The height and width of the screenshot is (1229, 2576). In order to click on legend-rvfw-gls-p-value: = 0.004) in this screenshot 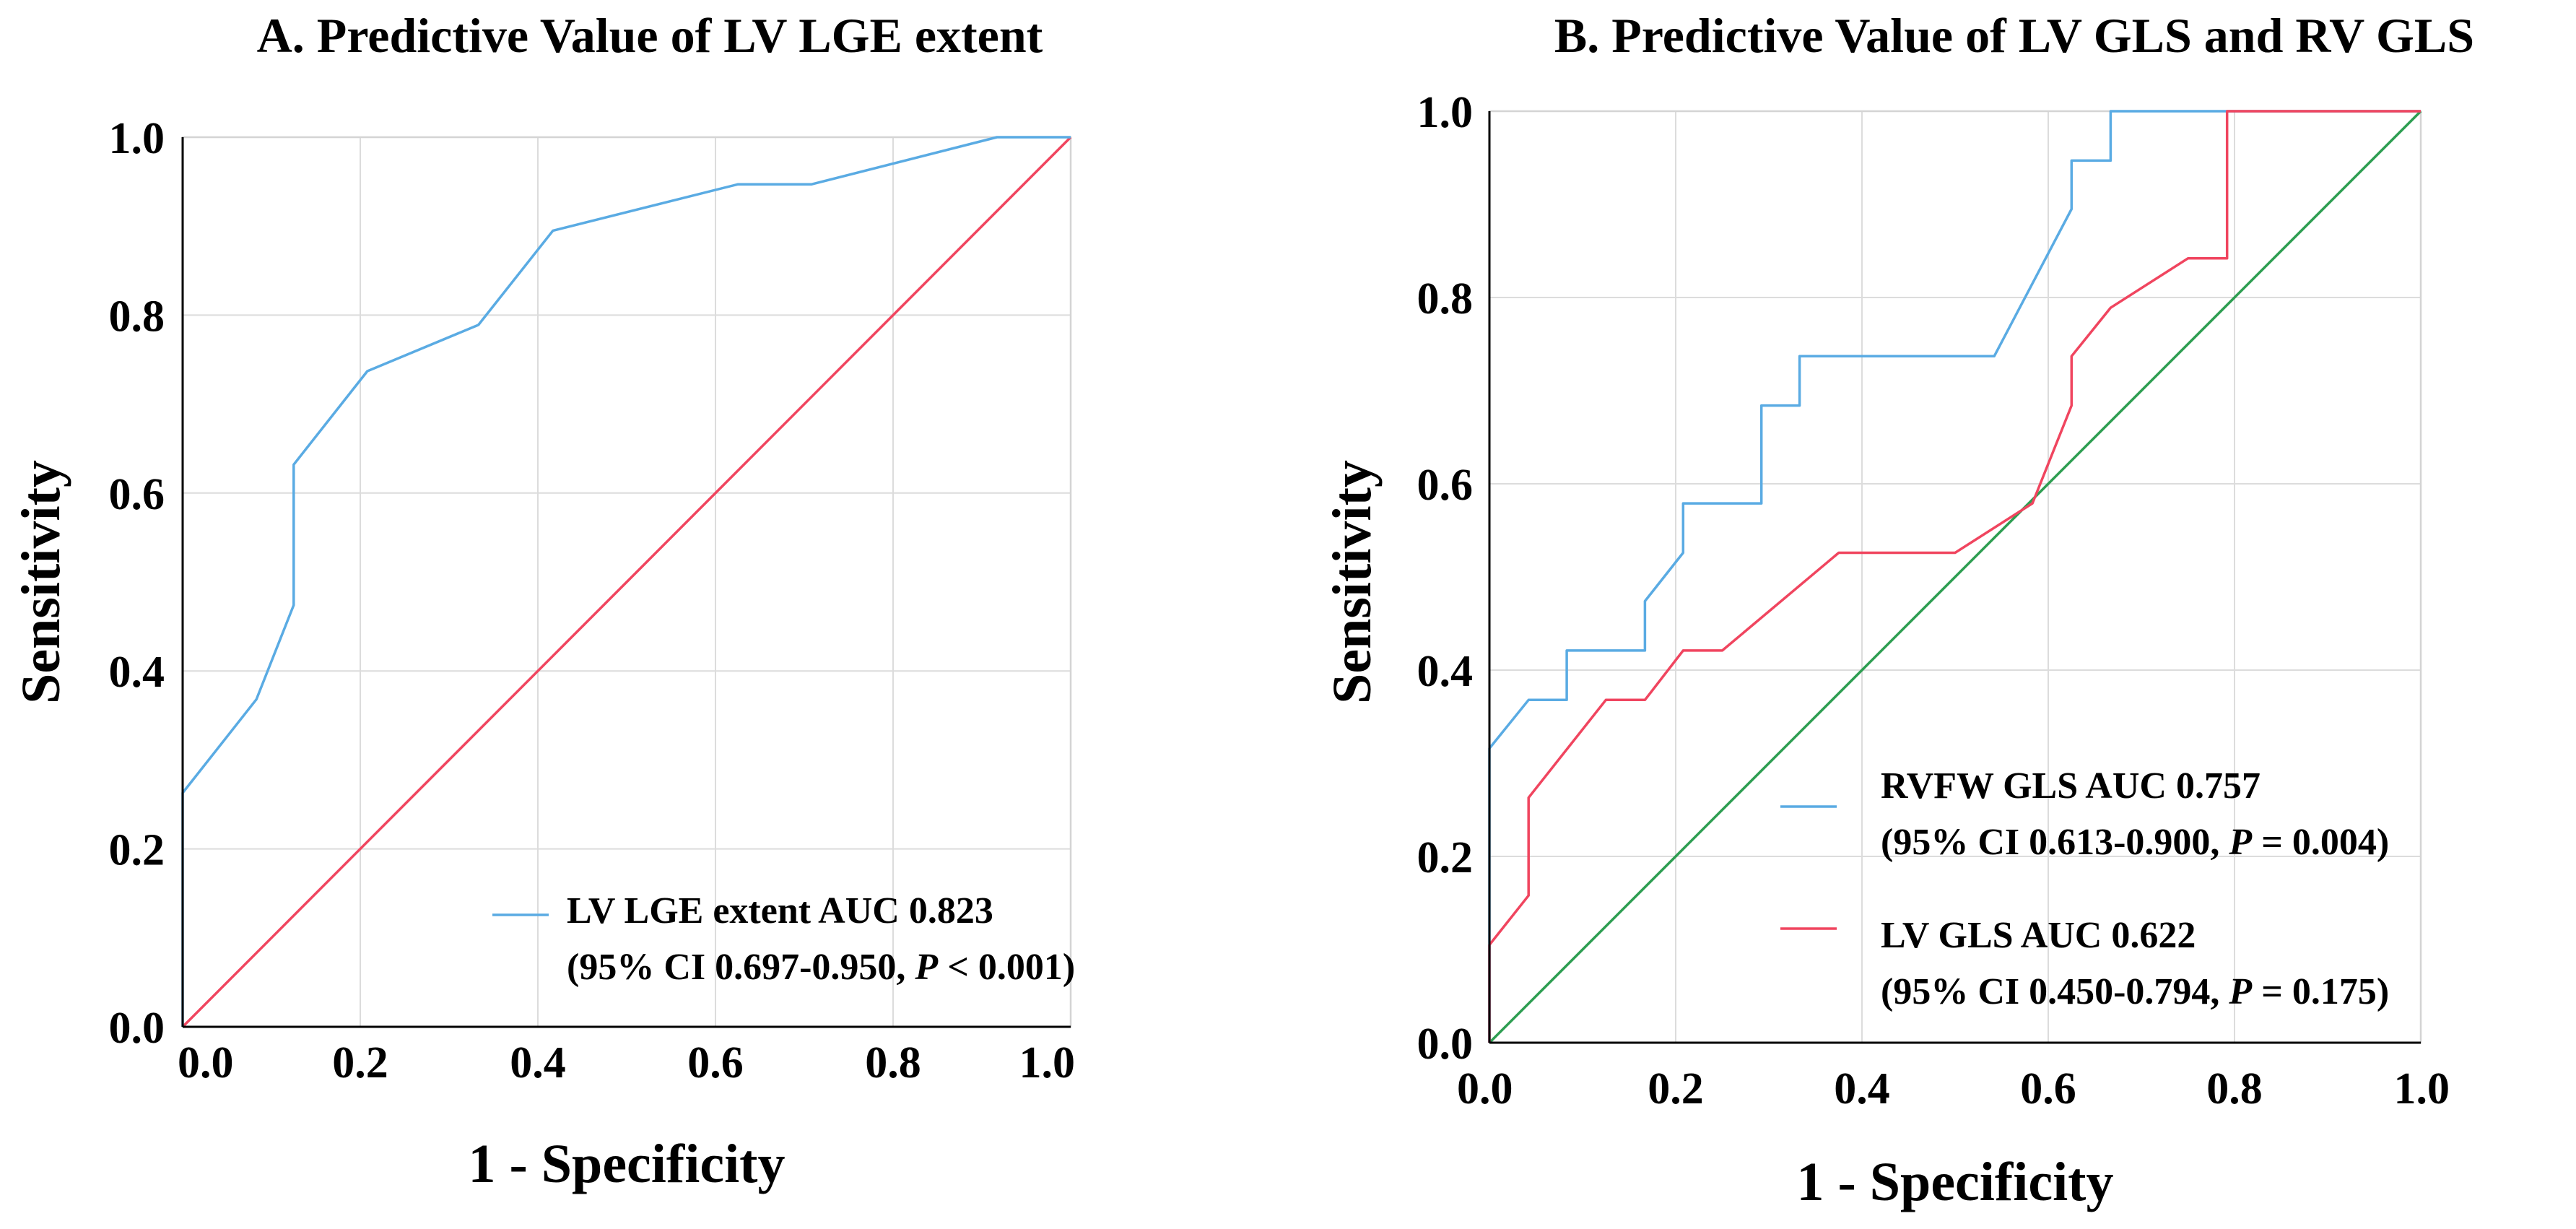, I will do `click(2320, 843)`.